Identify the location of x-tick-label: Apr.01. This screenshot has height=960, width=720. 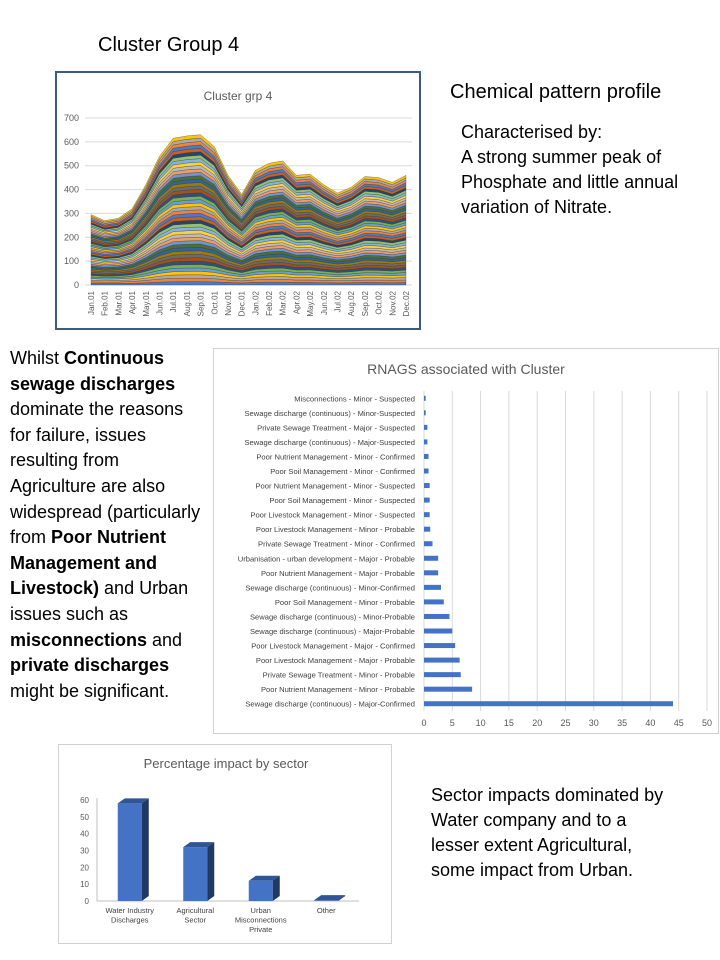
(132, 302).